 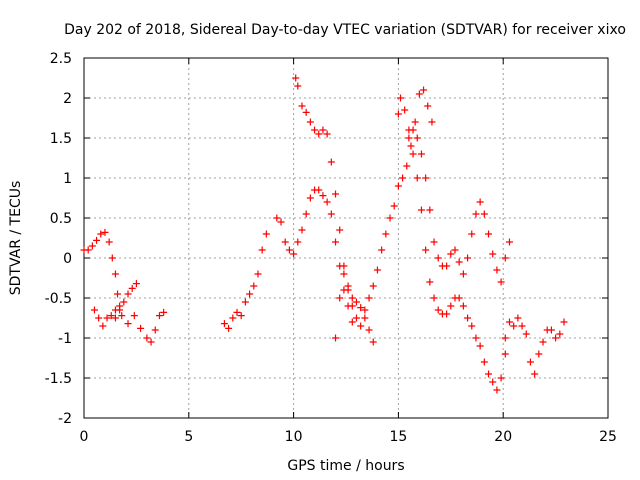 I want to click on series-track-d, so click(x=245, y=281).